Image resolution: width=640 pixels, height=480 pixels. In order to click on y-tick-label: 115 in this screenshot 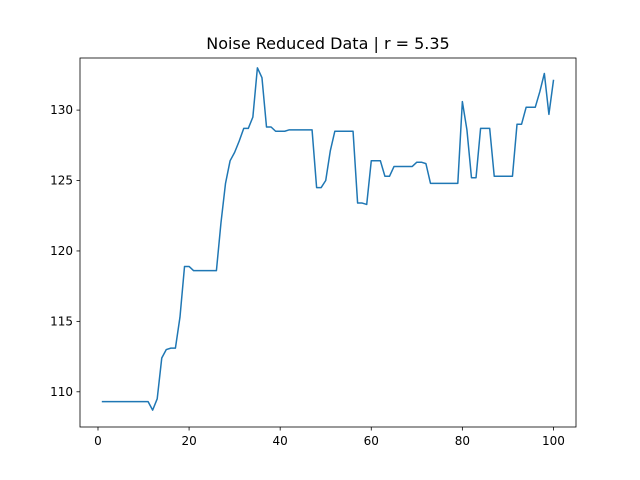, I will do `click(61, 321)`.